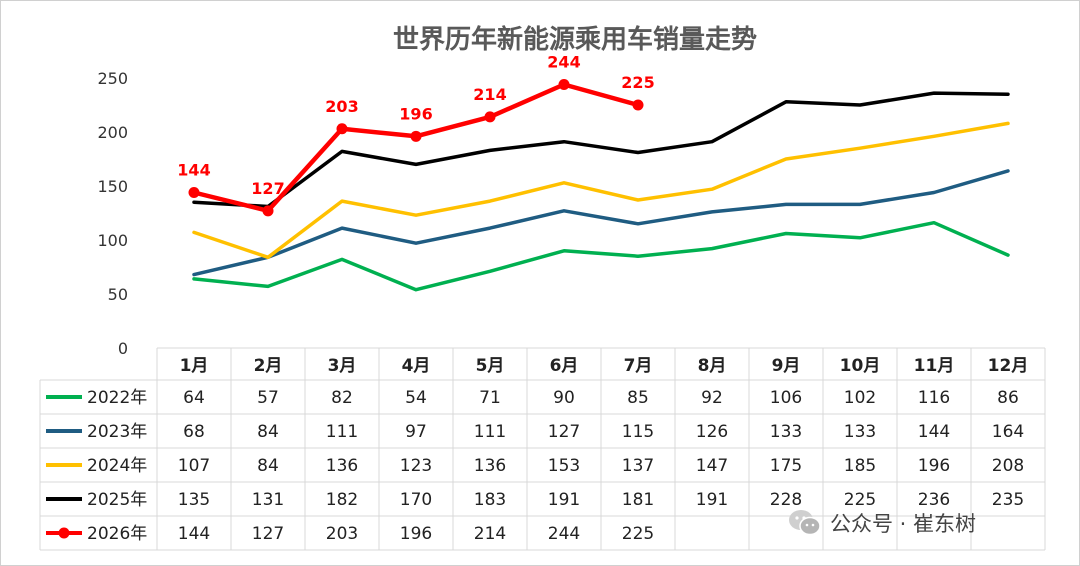 The height and width of the screenshot is (566, 1080). I want to click on table-cell: 64, so click(194, 398).